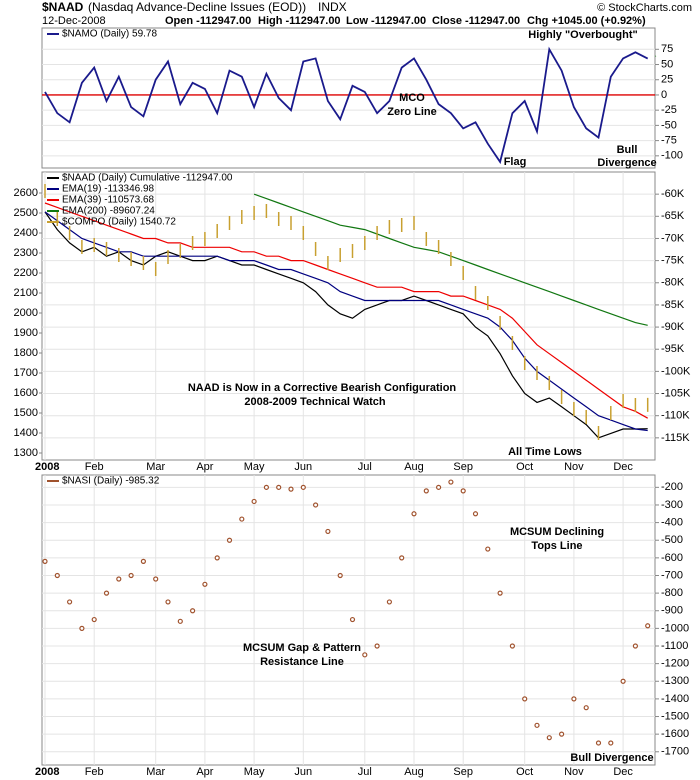  Describe the element at coordinates (26, 273) in the screenshot. I see `y2-tick-label: 2200` at that location.